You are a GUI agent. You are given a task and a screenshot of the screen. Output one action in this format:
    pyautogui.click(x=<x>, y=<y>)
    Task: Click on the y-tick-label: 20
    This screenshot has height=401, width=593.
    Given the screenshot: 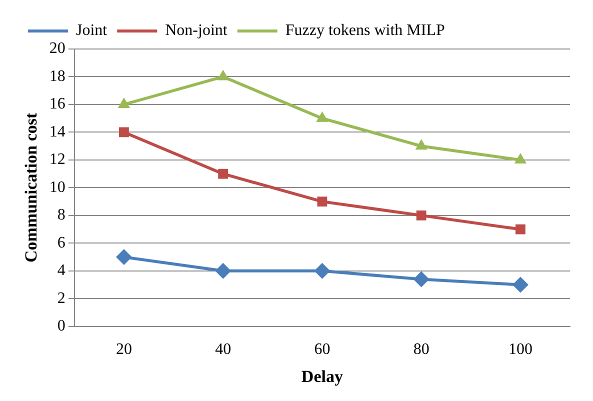 What is the action you would take?
    pyautogui.click(x=57, y=49)
    